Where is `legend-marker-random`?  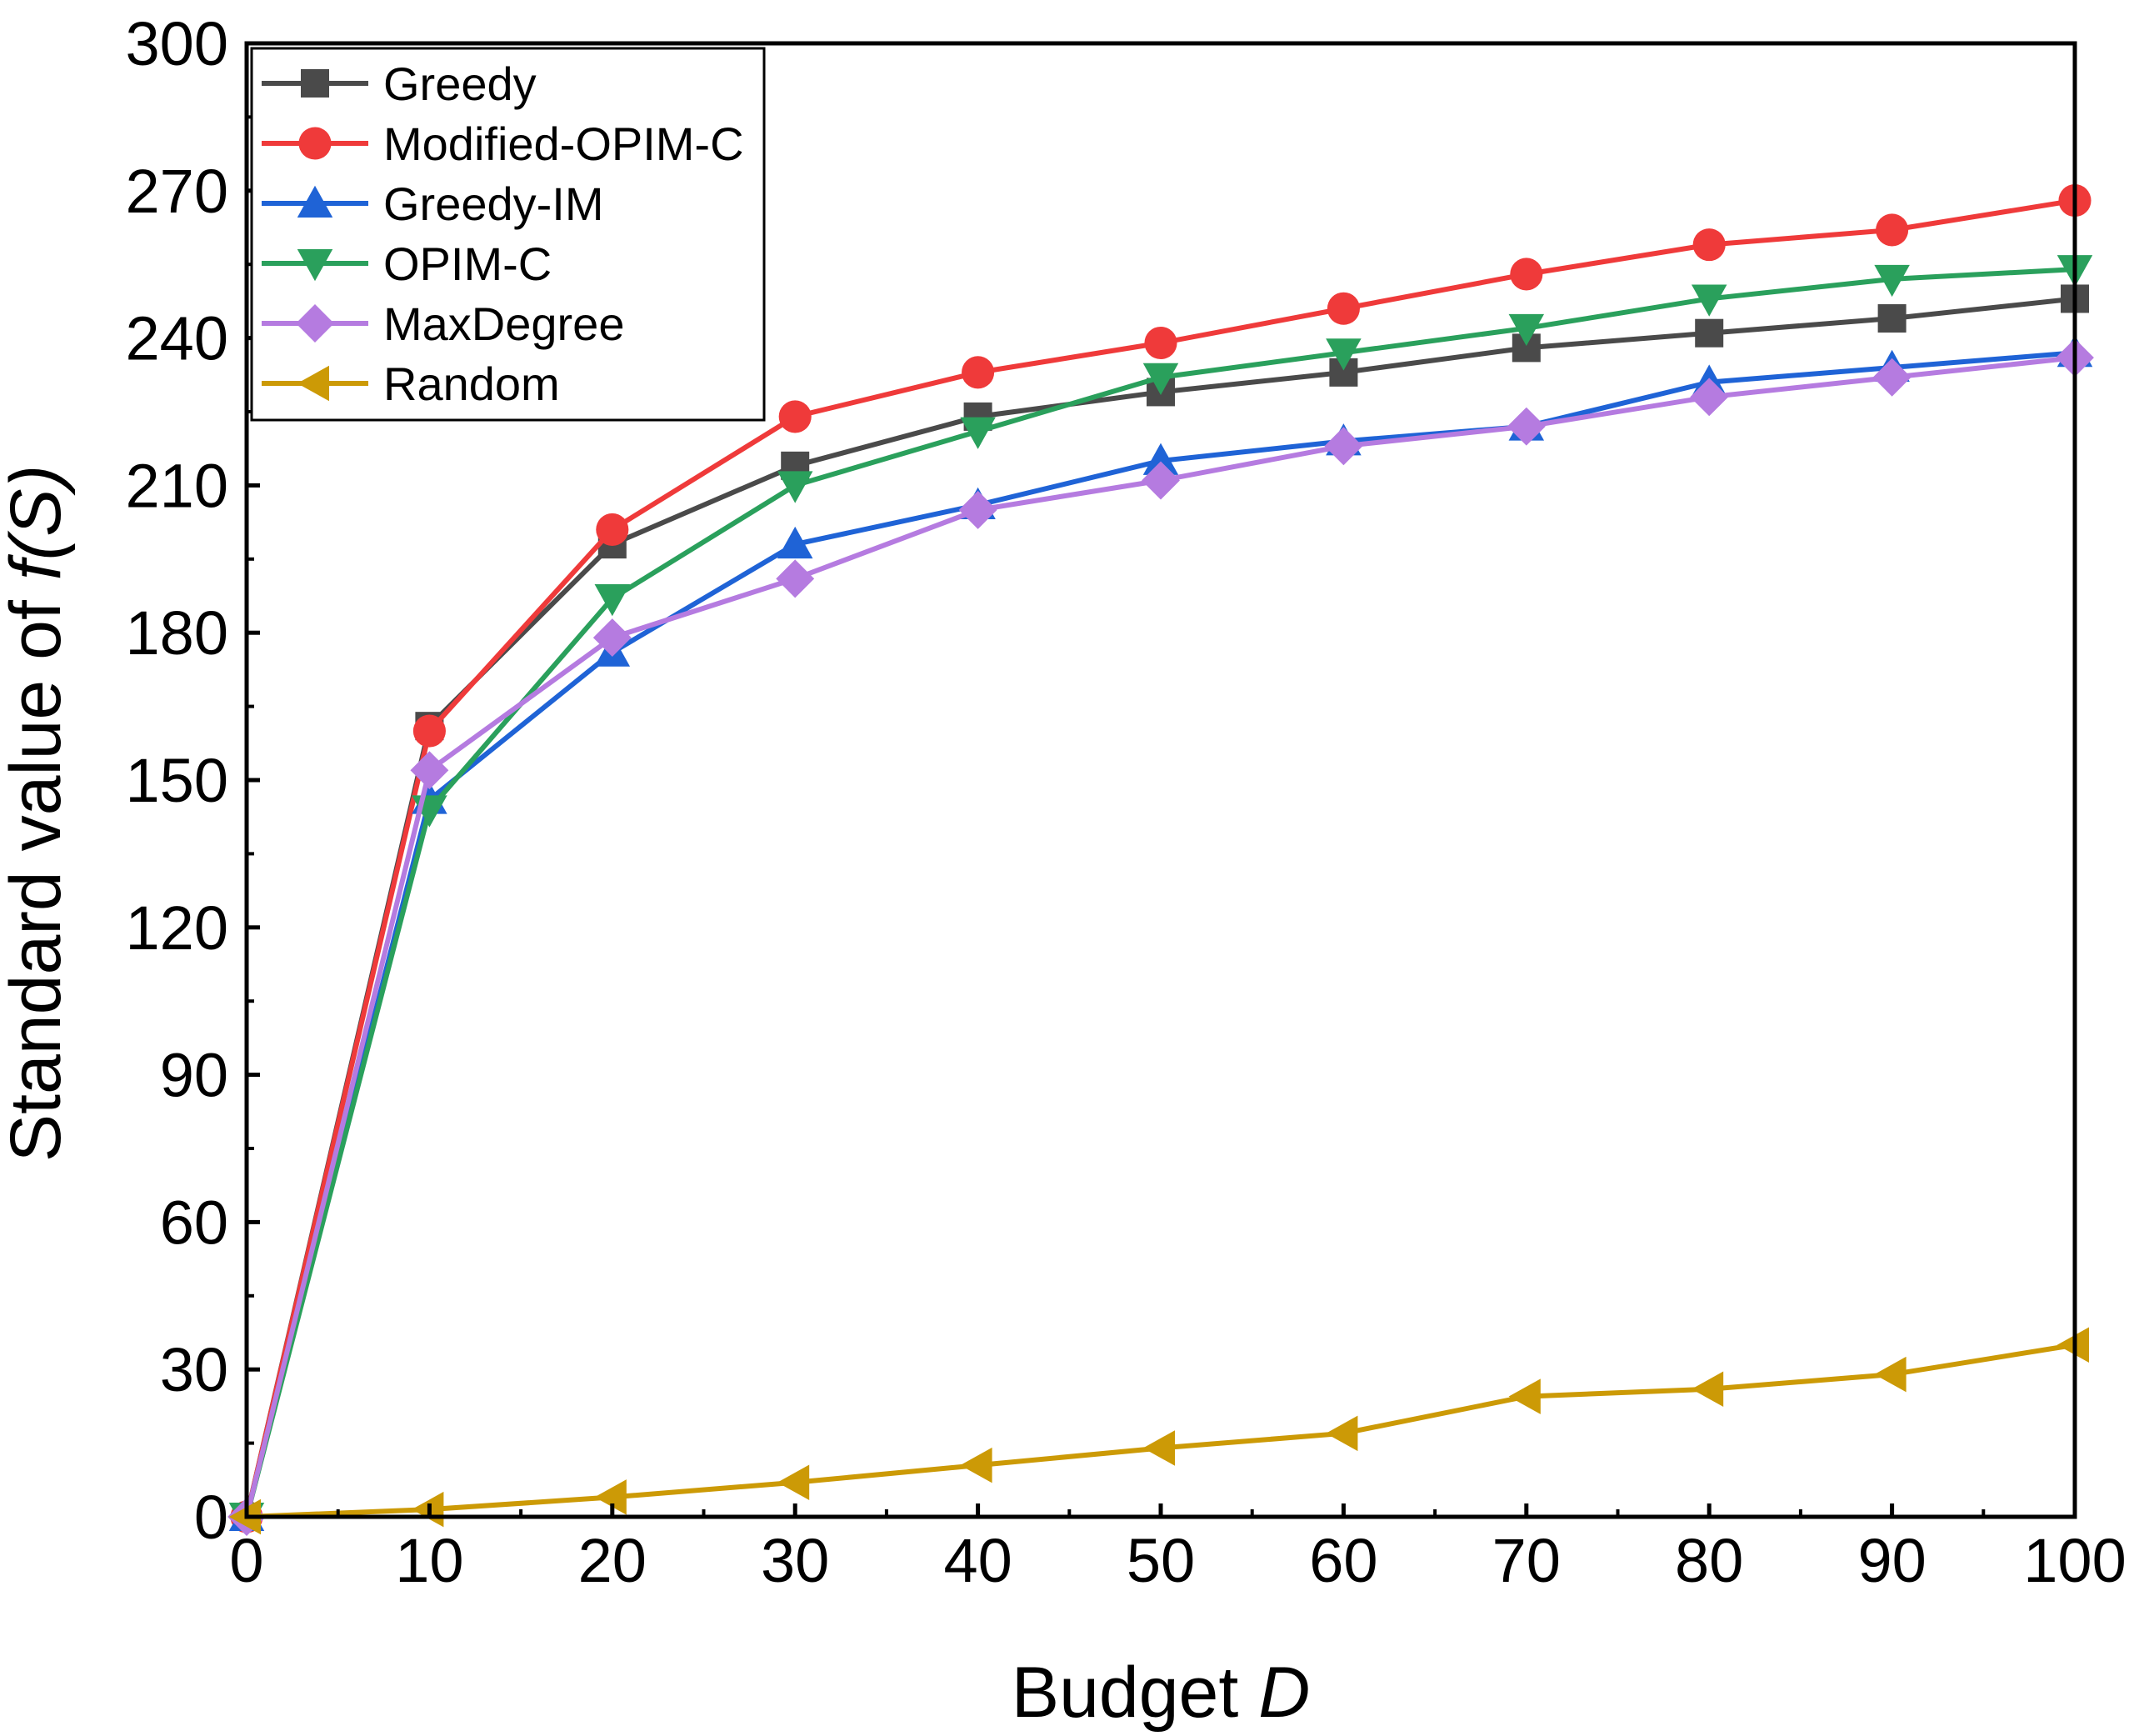 legend-marker-random is located at coordinates (313, 384).